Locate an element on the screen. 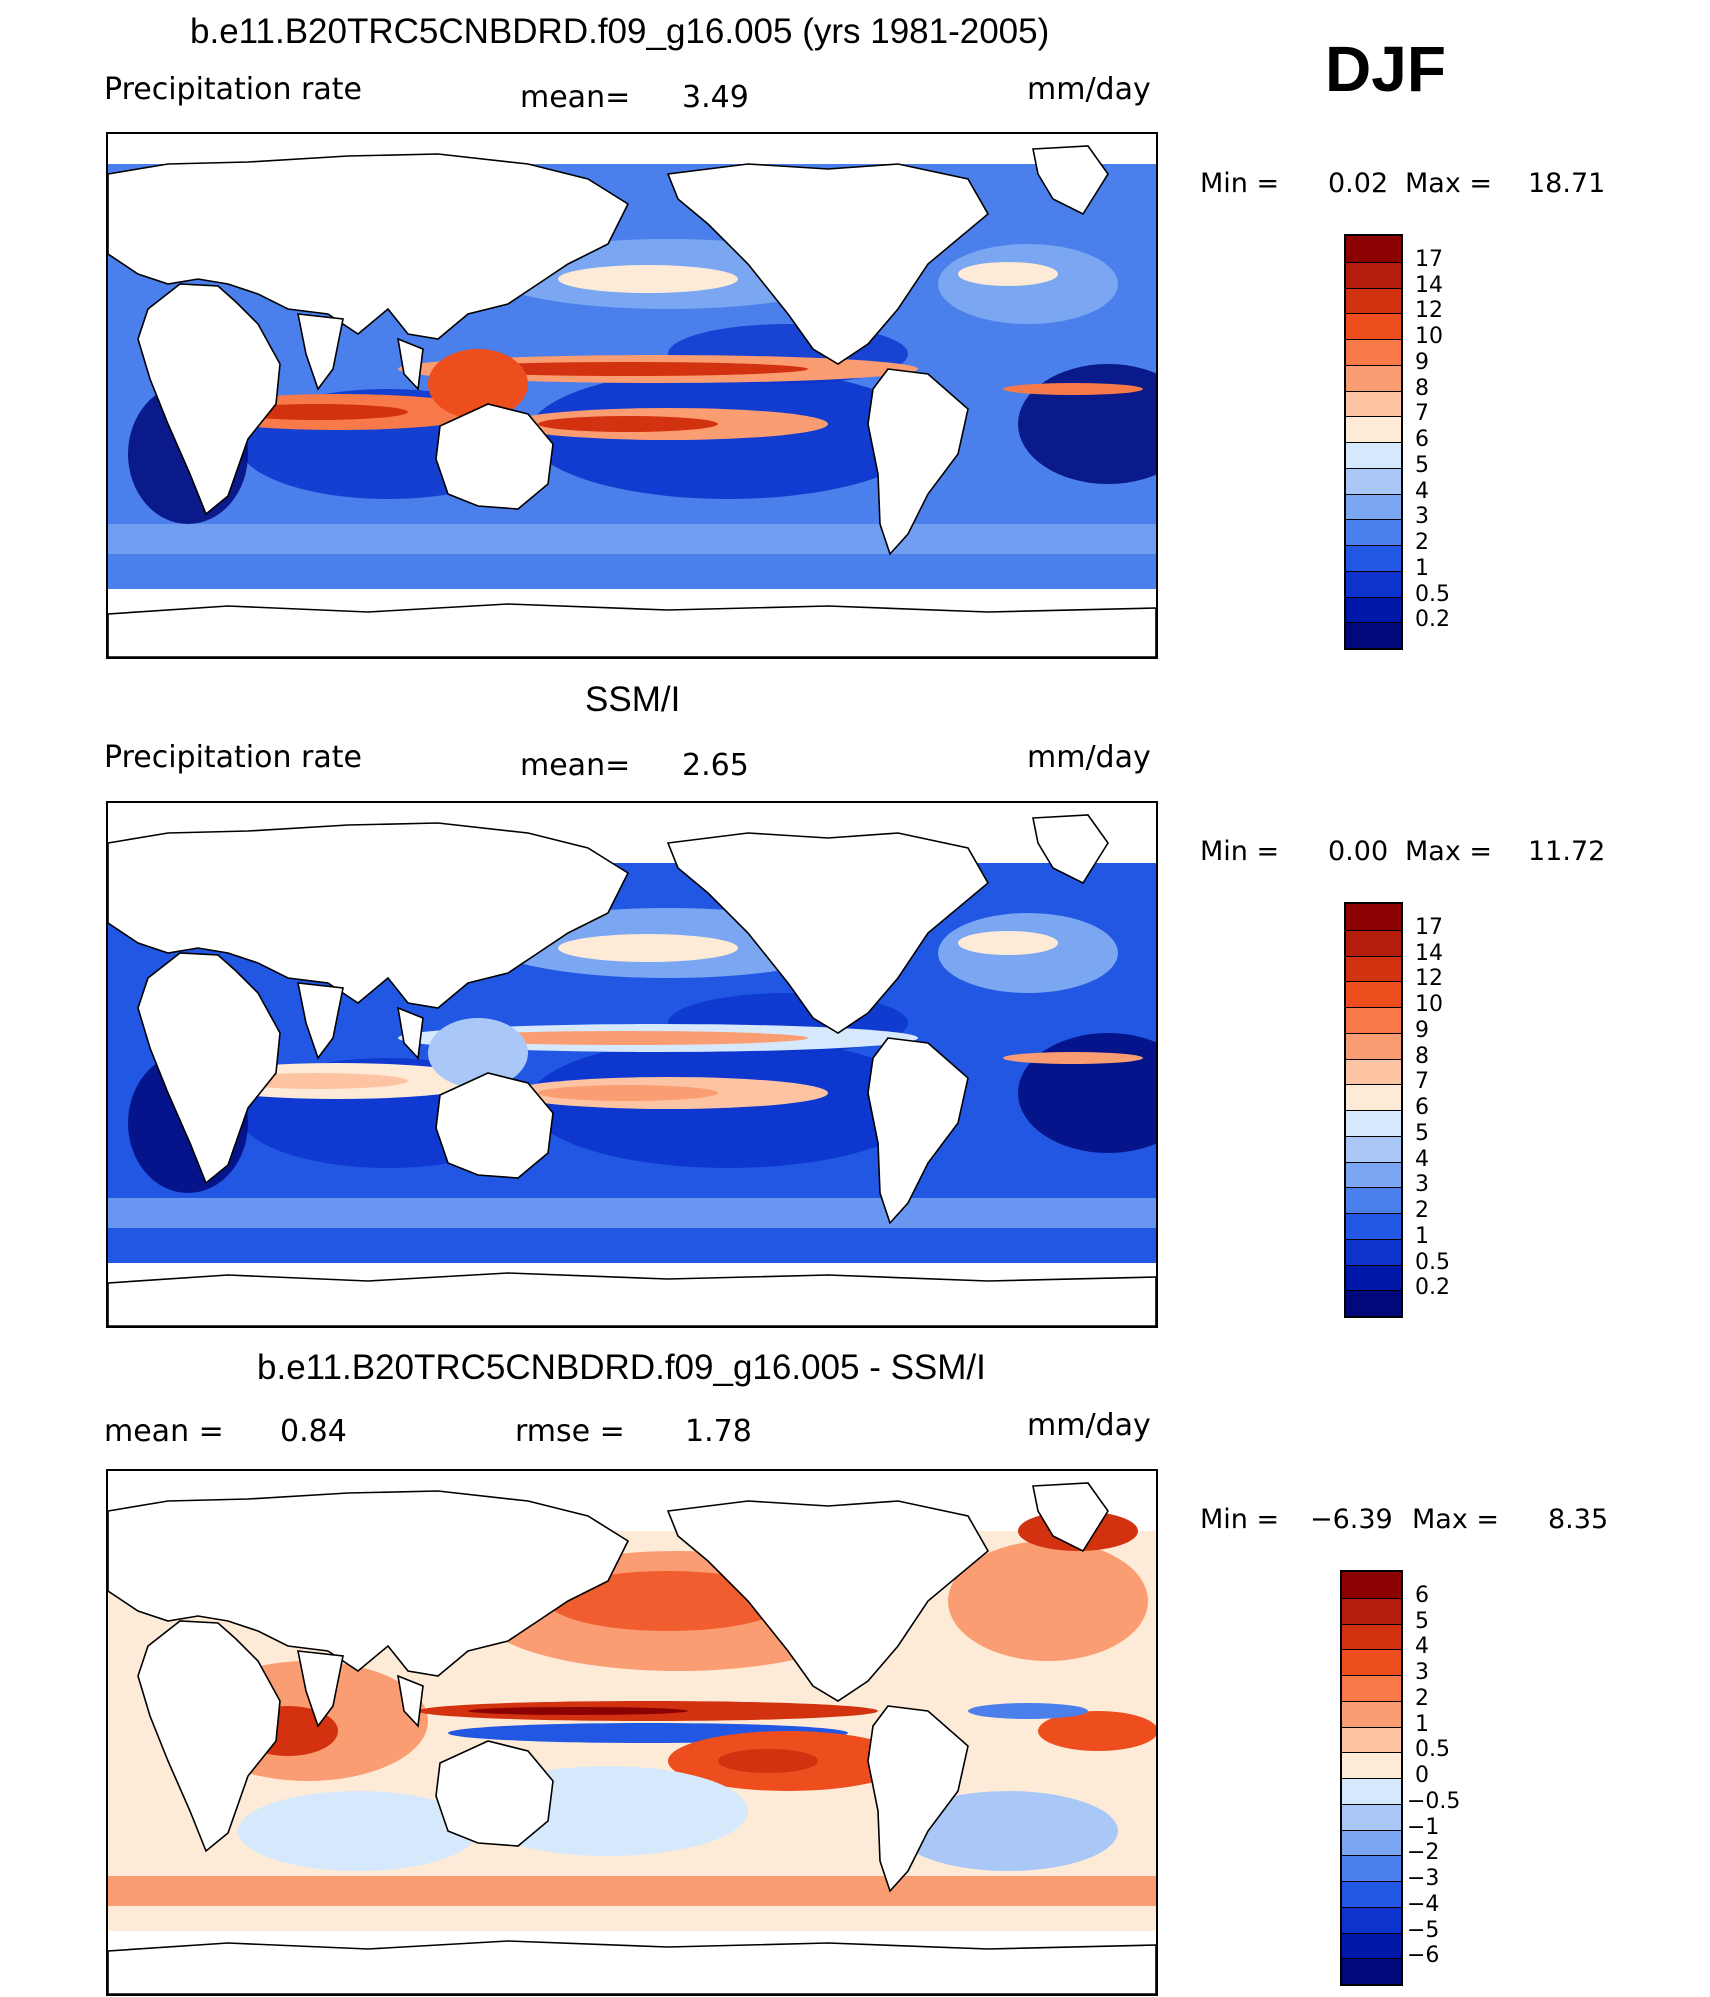  panel-3-rmse-value: 1.78 is located at coordinates (718, 1431).